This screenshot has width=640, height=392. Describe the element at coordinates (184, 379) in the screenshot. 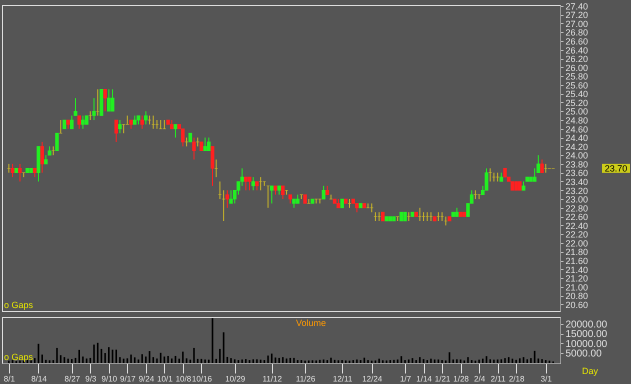

I see `x-tick-label: 10/8` at that location.